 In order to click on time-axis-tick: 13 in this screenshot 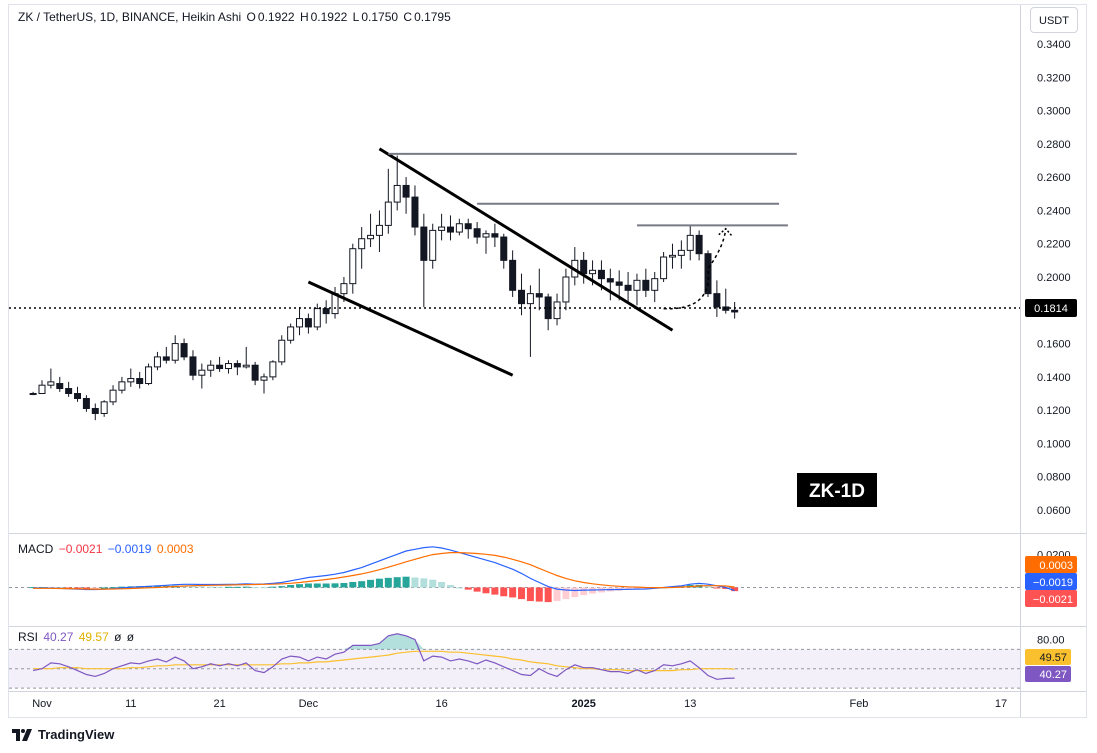, I will do `click(690, 704)`.